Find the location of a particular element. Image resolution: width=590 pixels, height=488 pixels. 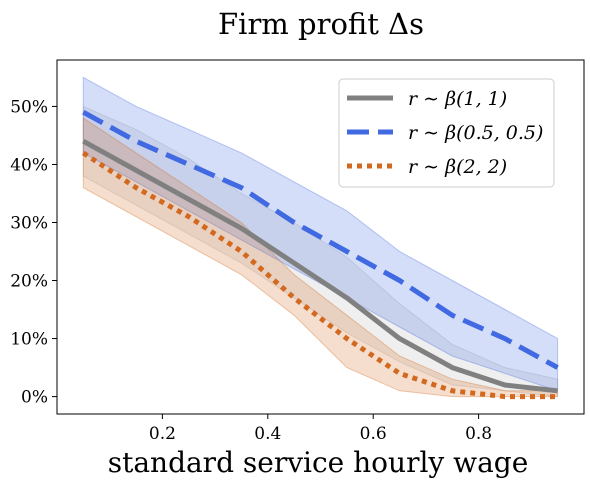

y-axis-ticks: 0% 10% 20% 30% 40% 50% is located at coordinates (33, 252).